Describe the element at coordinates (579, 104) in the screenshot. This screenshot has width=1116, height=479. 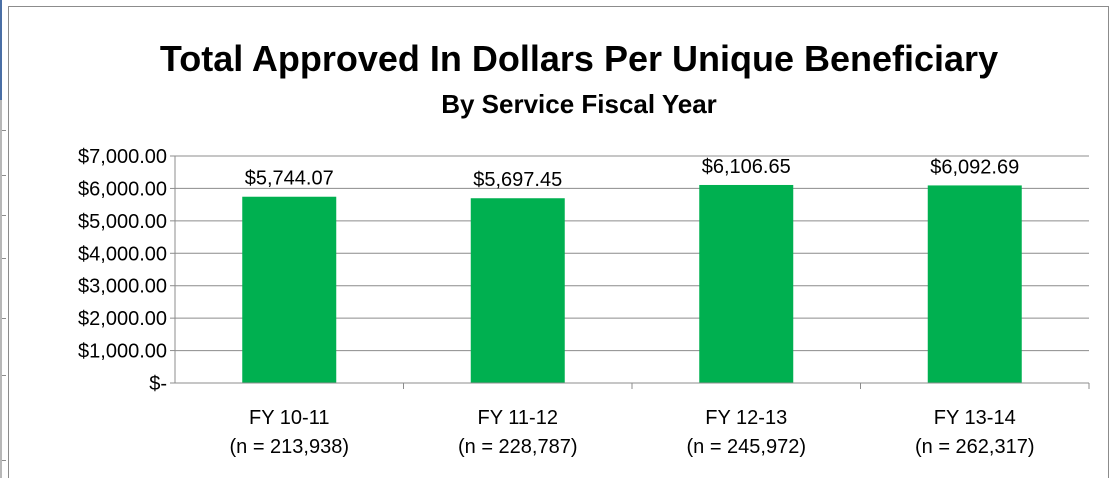
I see `chart-subtitle: By Service Fiscal Year` at that location.